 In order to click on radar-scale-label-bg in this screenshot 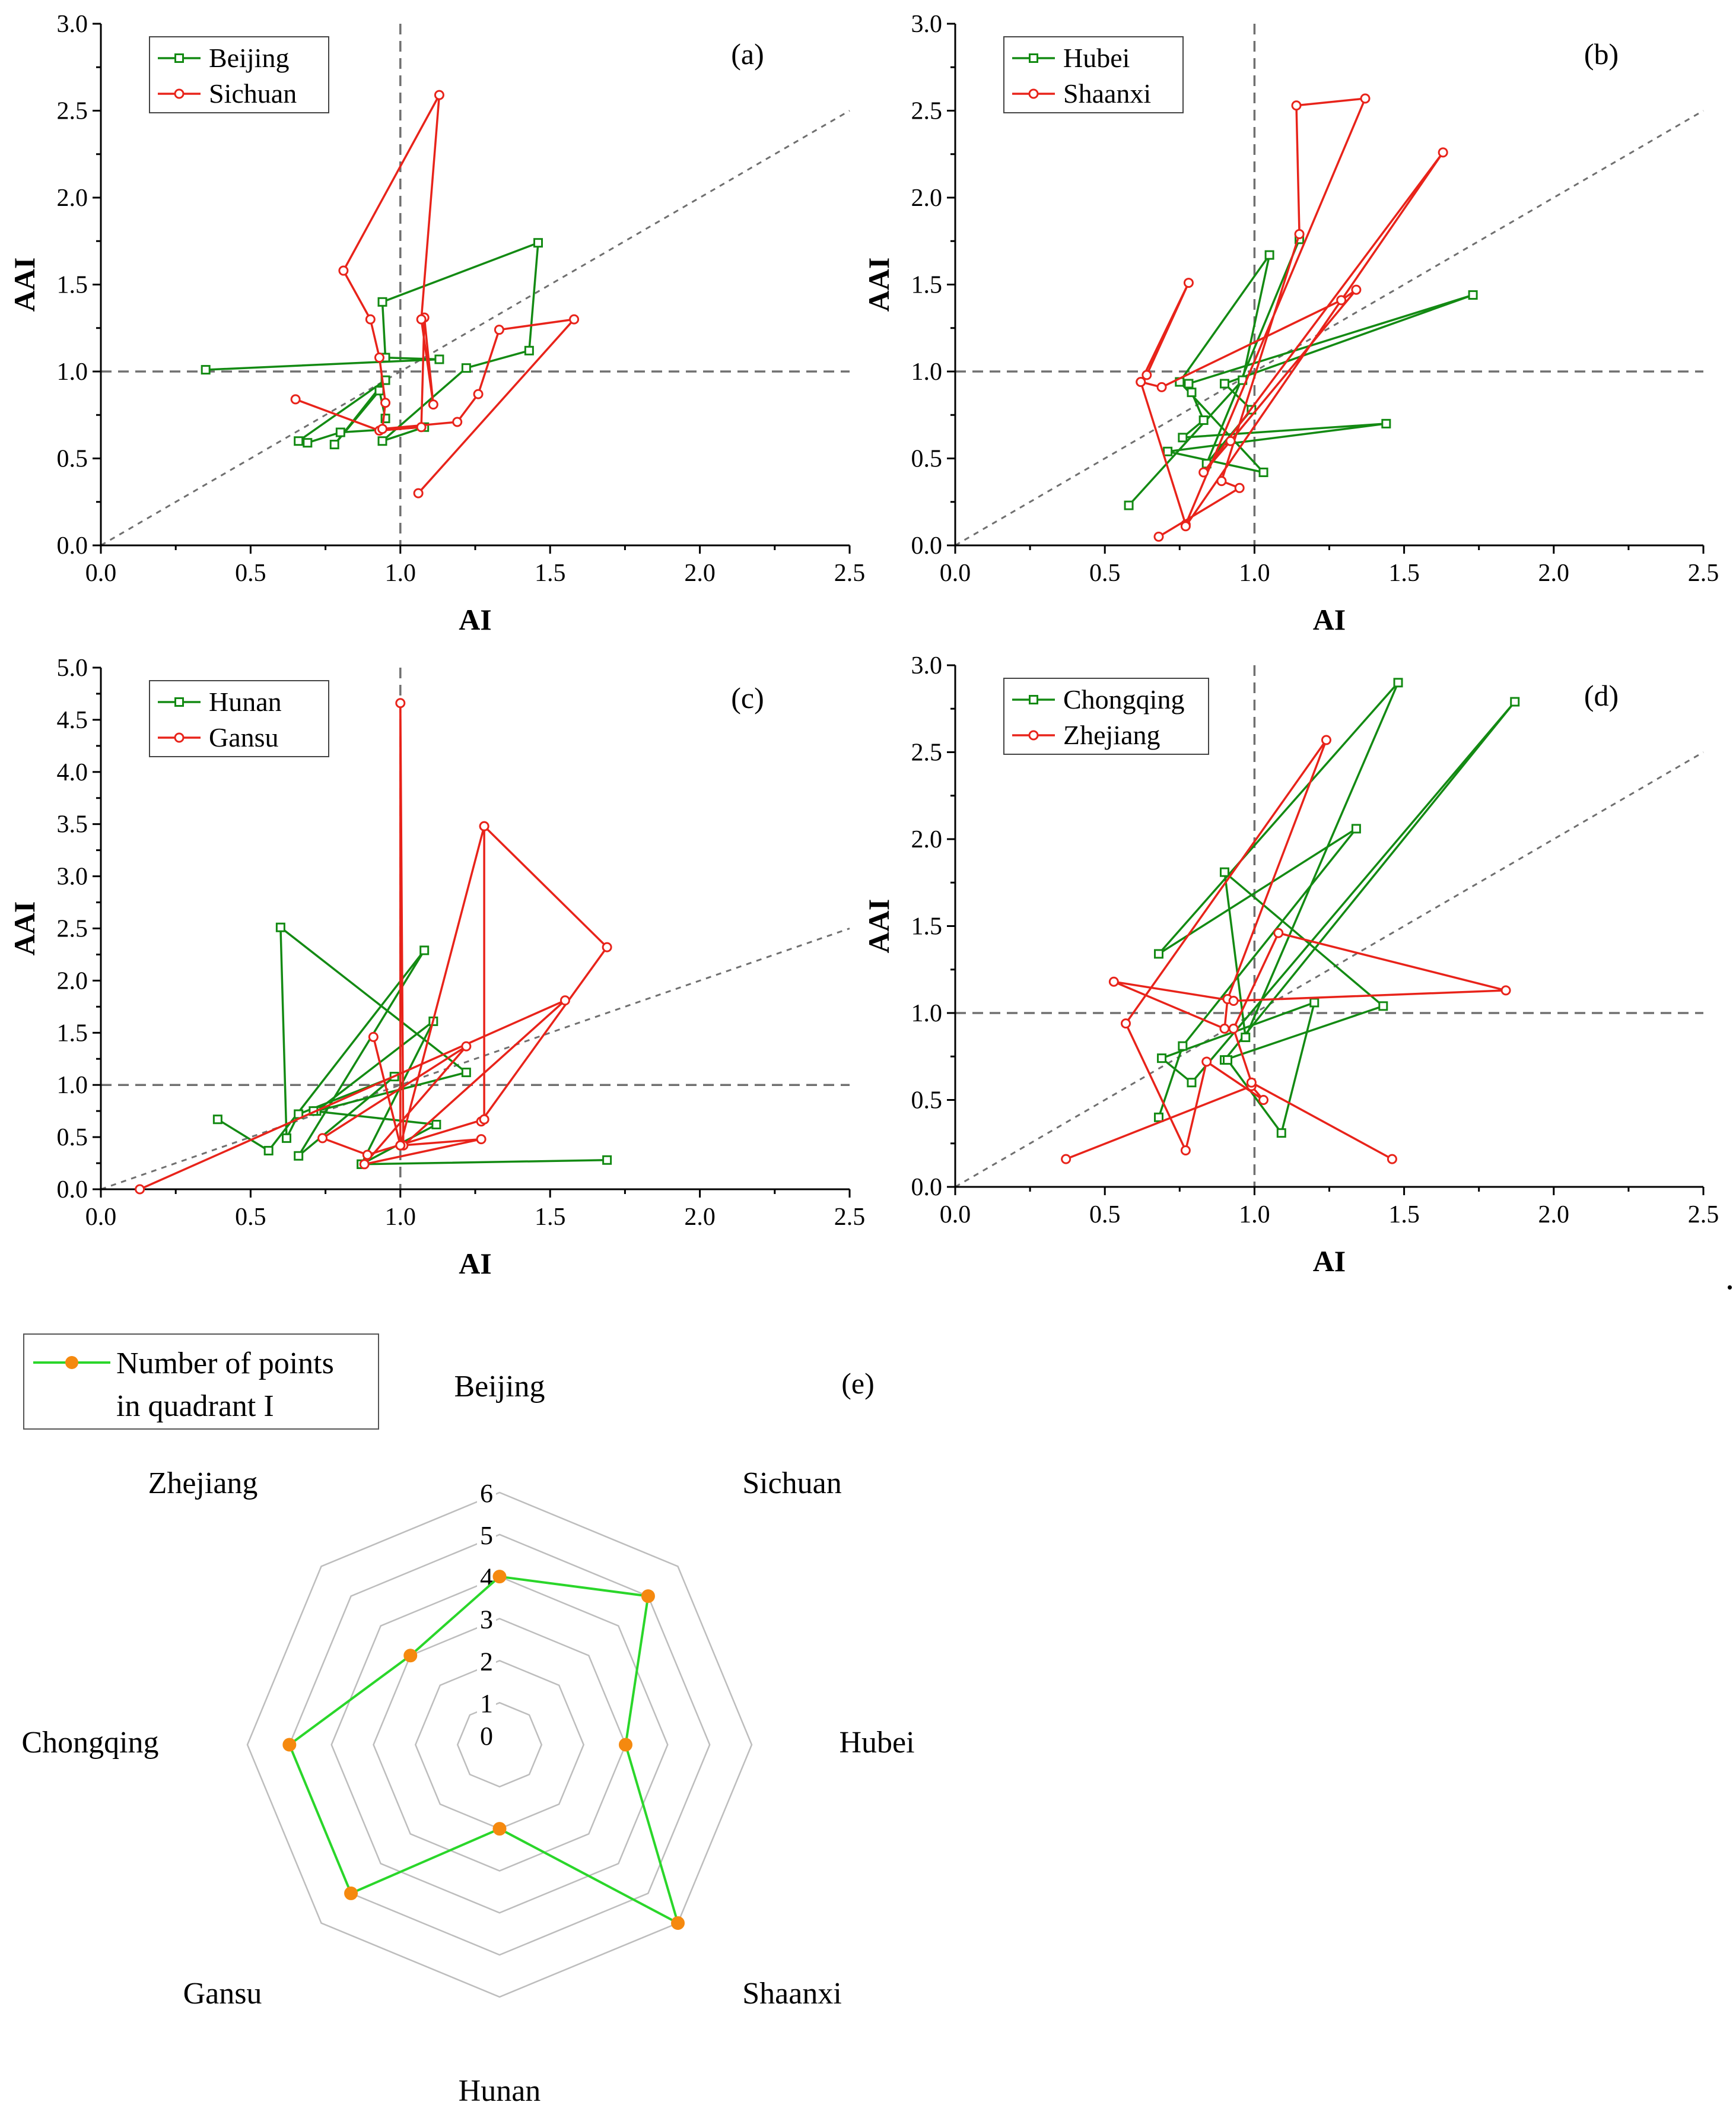, I will do `click(486, 1735)`.